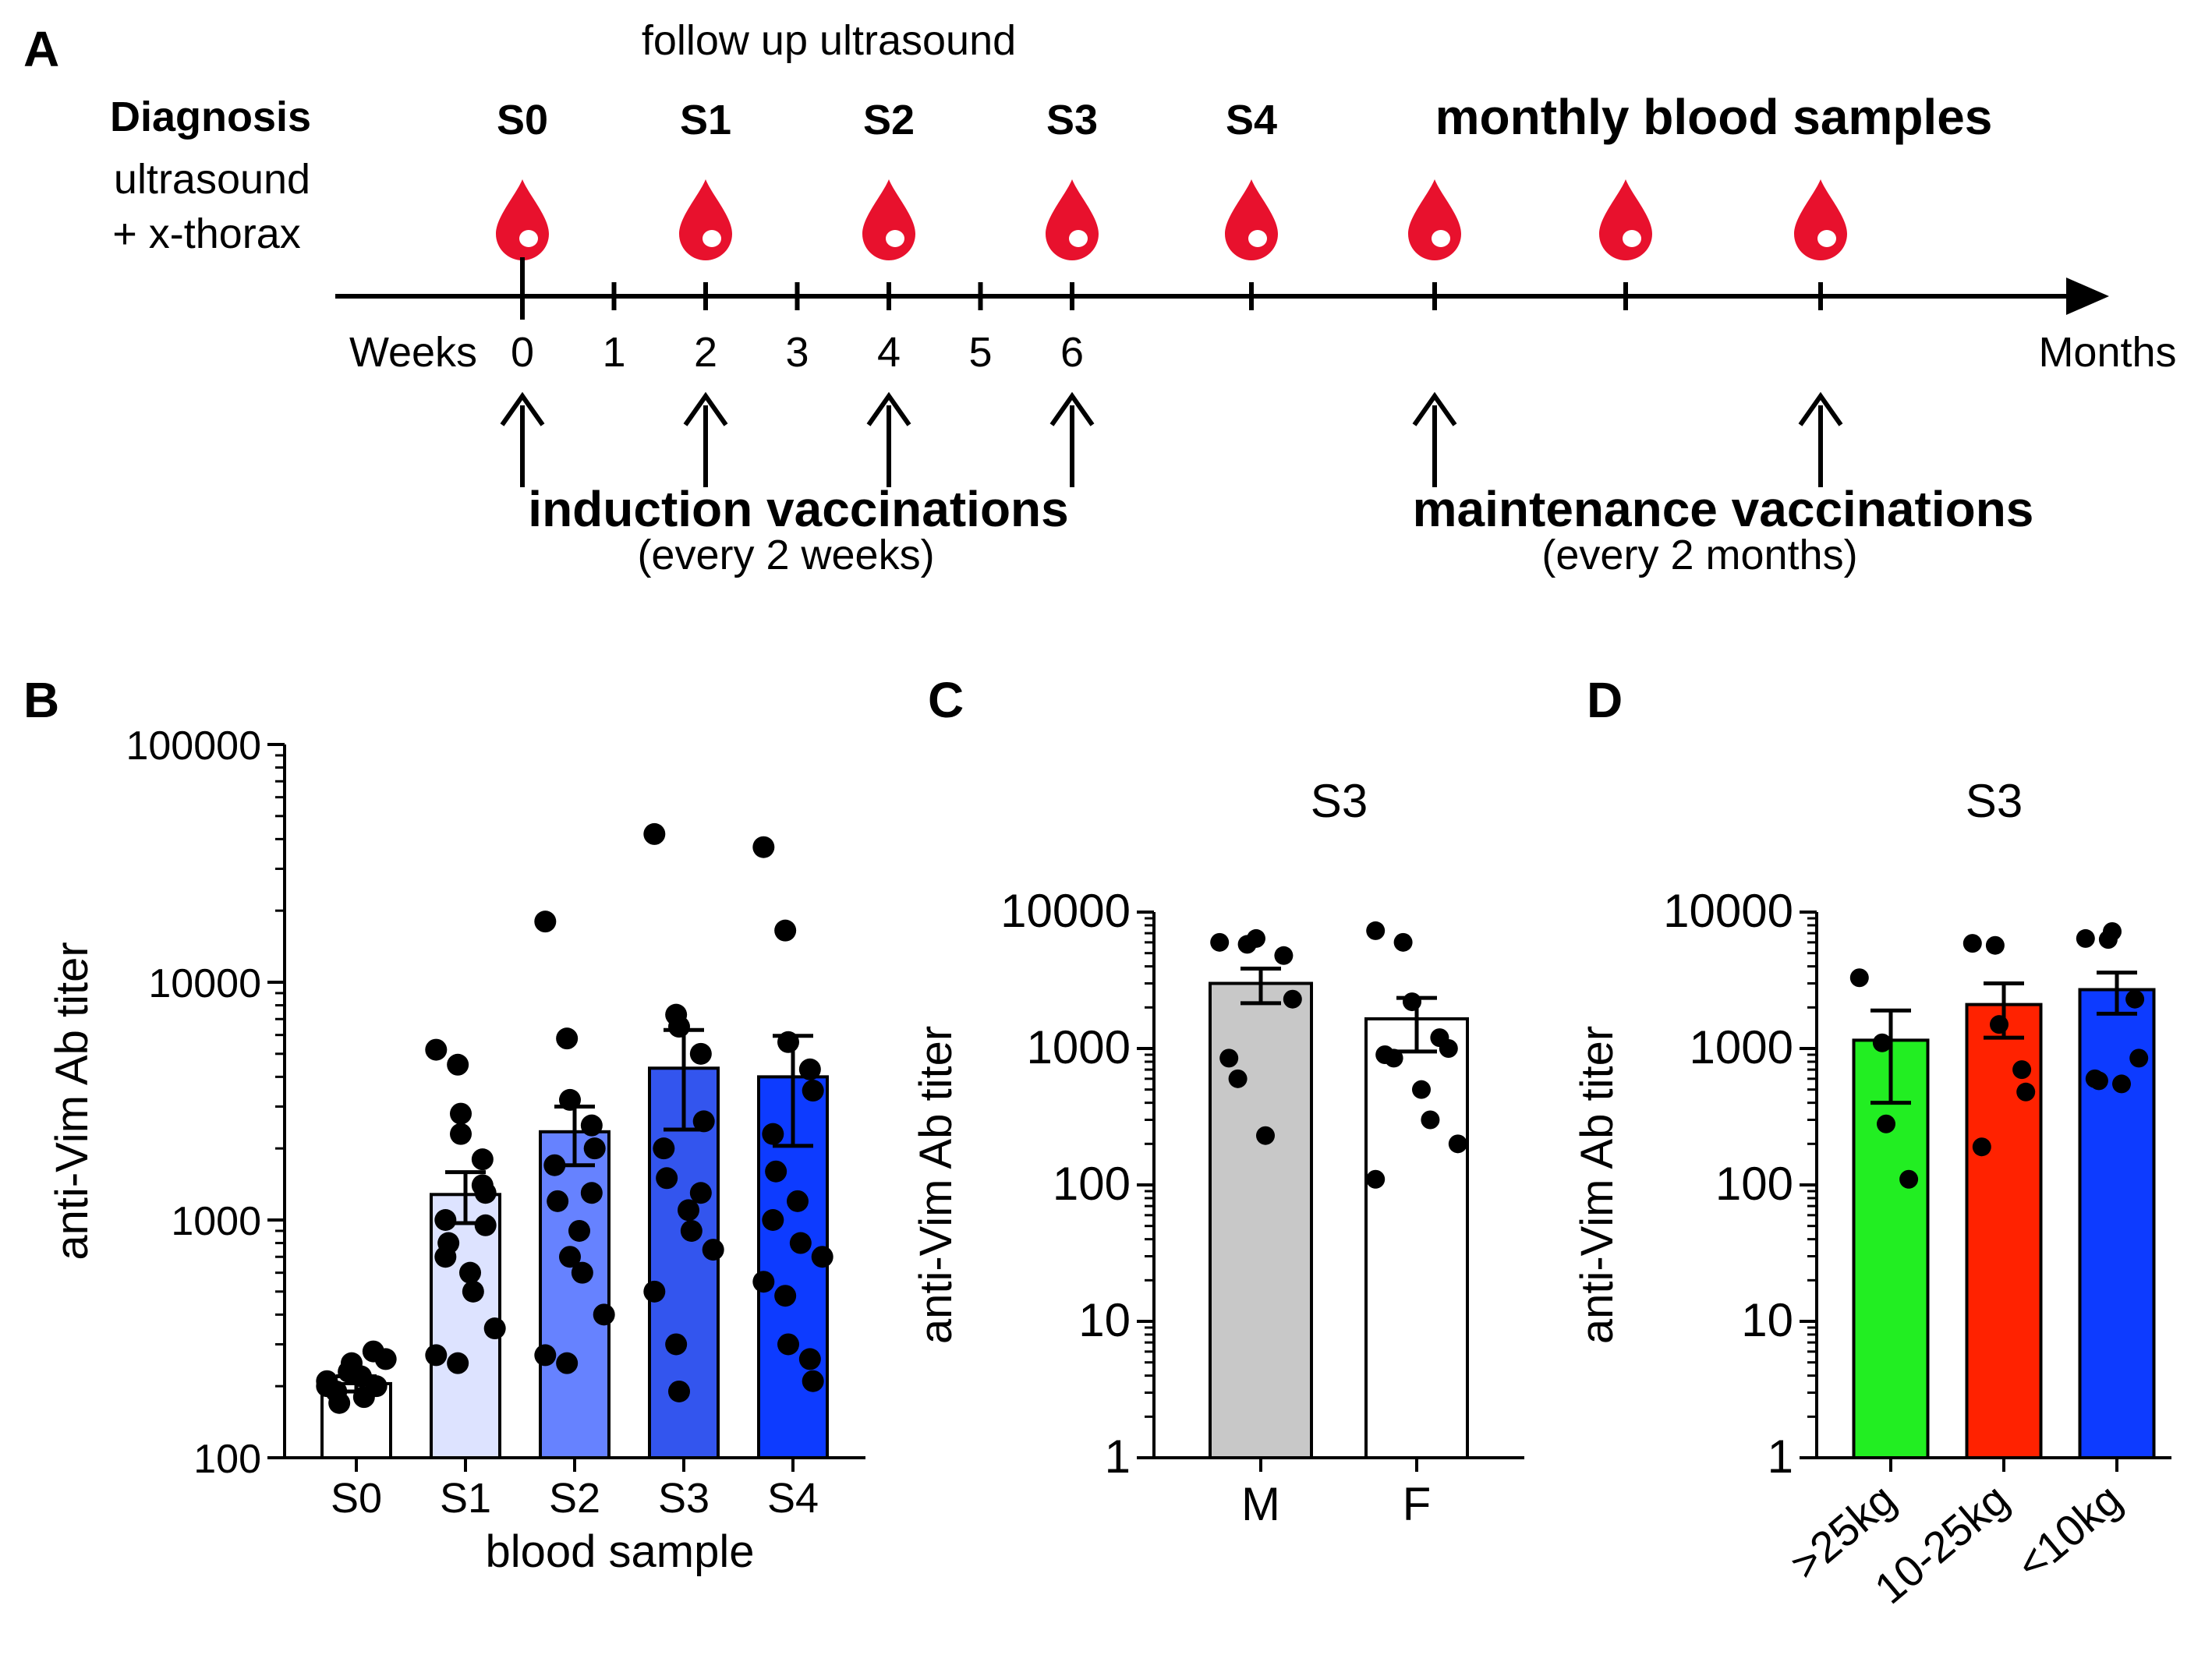 The image size is (2212, 1662). I want to click on panel-c-letter: C, so click(946, 700).